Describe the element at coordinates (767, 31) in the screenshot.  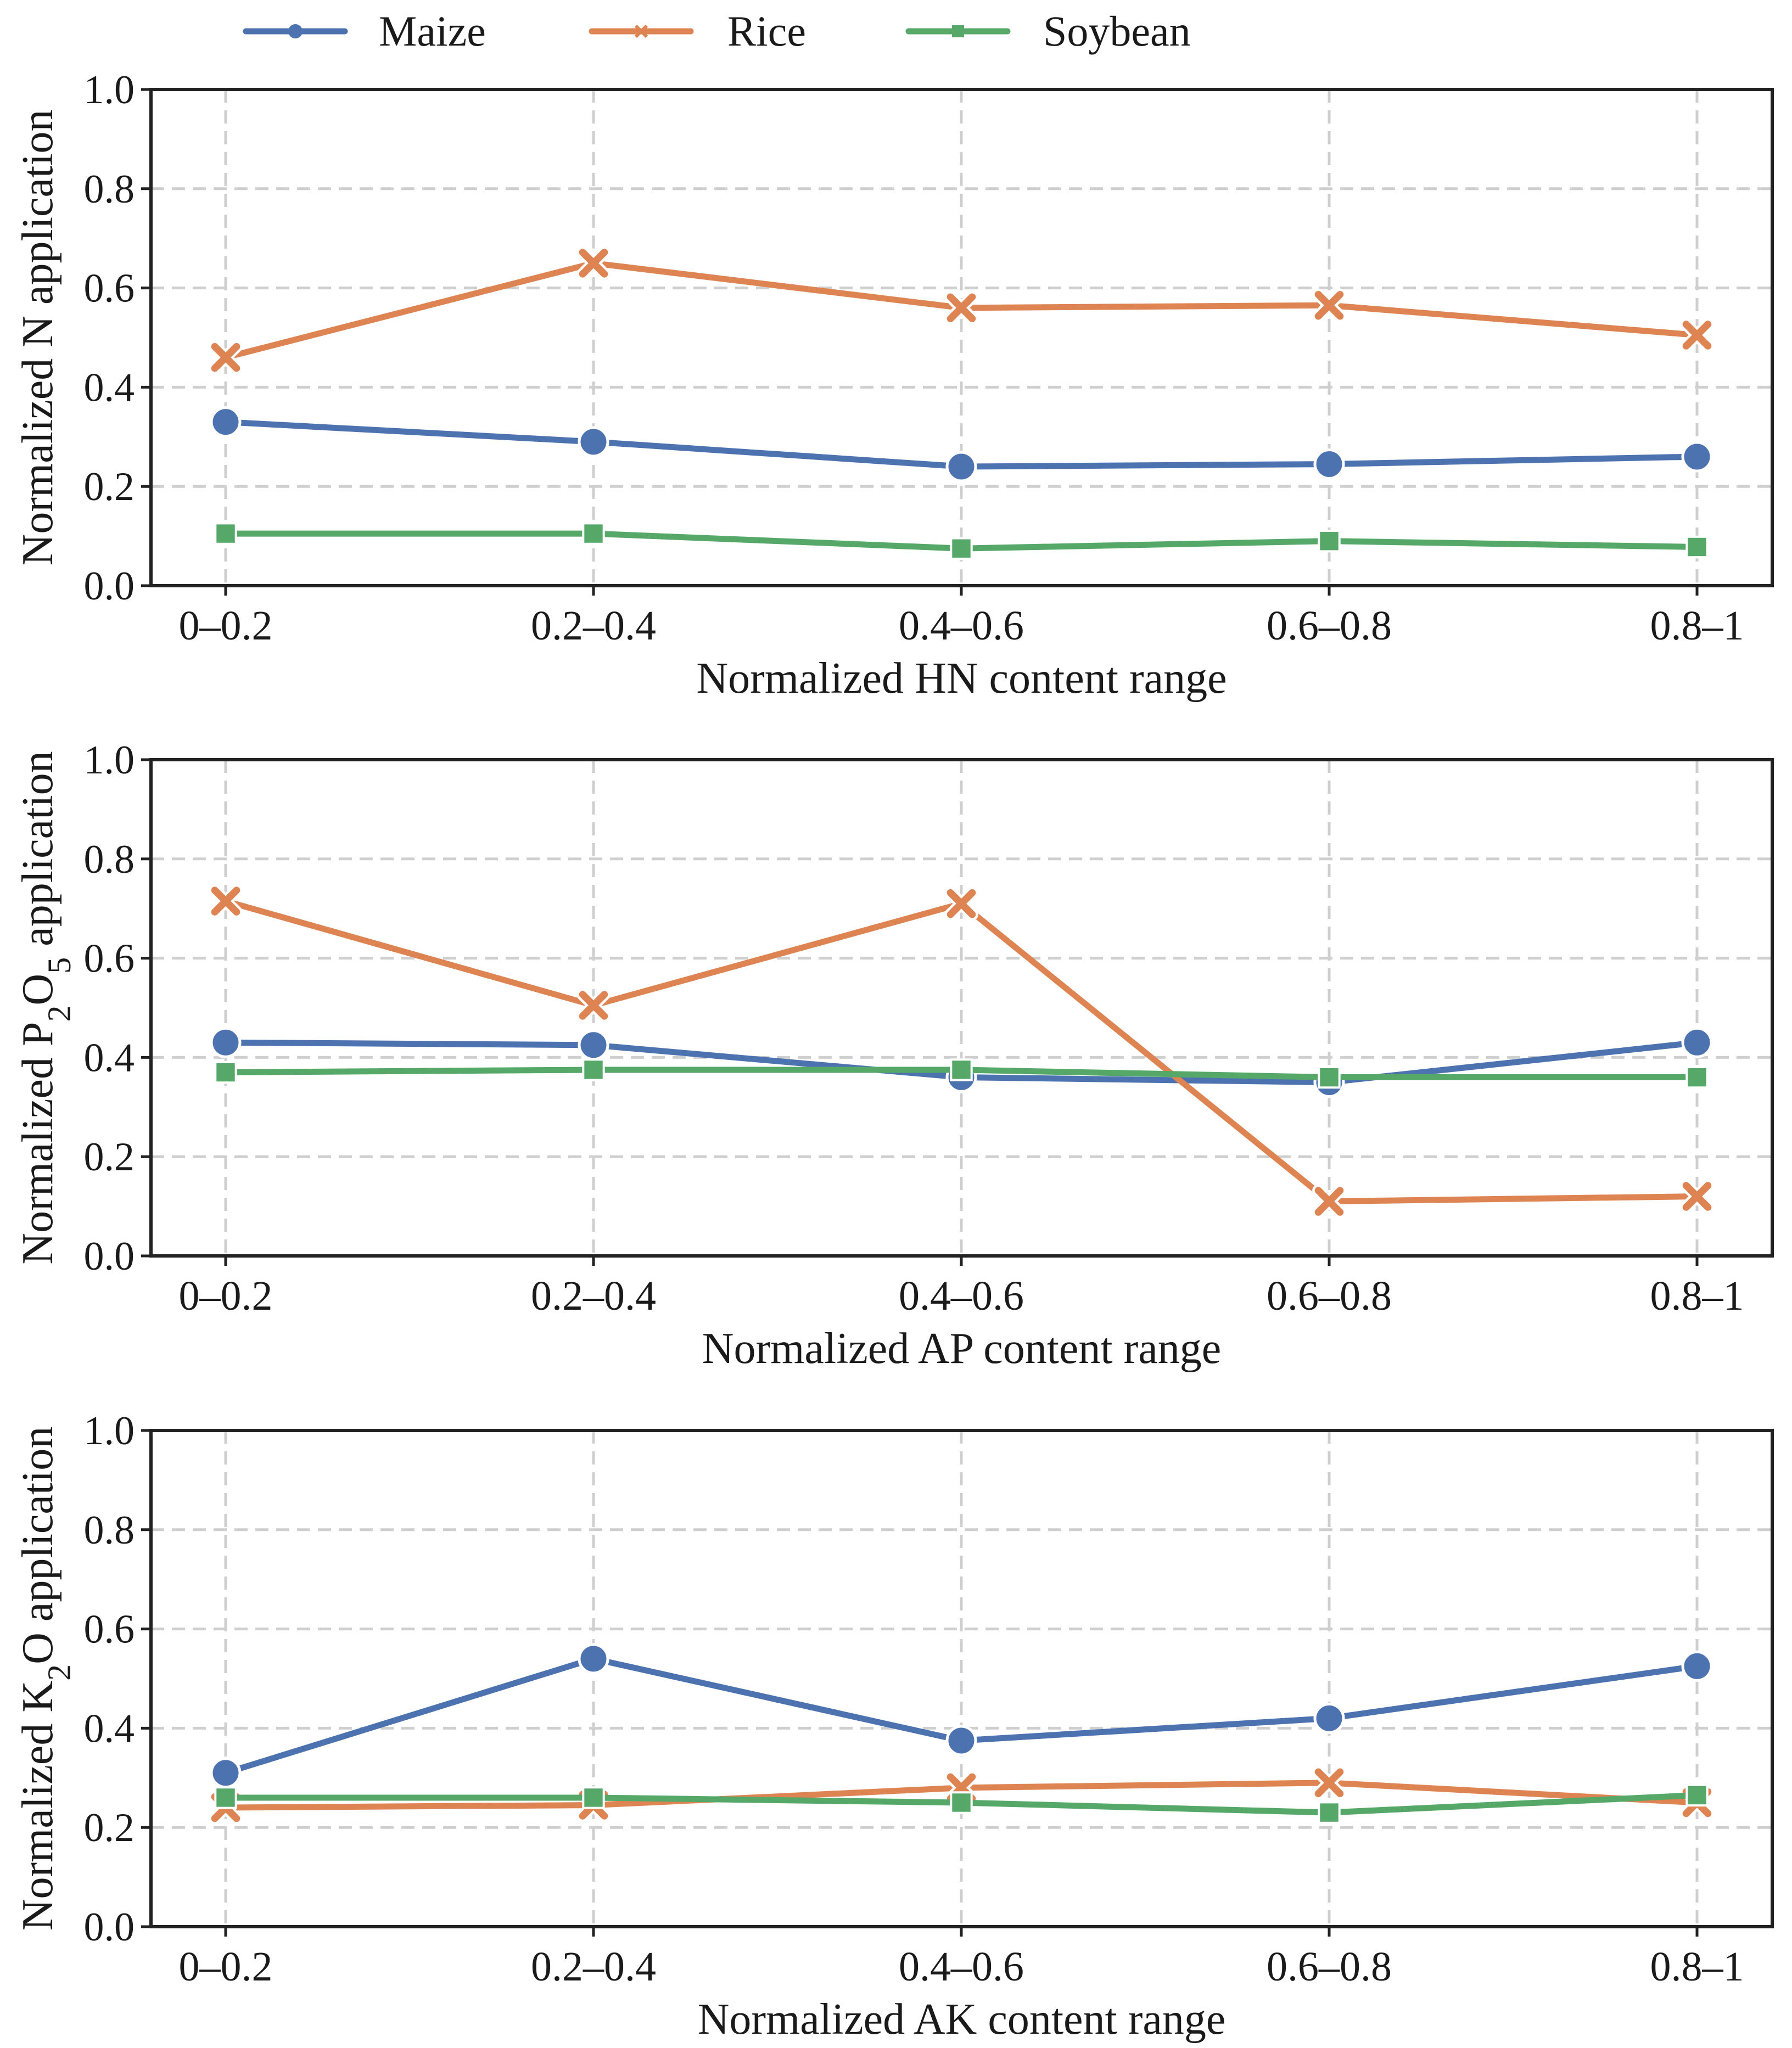
I see `legend-label: Rice` at that location.